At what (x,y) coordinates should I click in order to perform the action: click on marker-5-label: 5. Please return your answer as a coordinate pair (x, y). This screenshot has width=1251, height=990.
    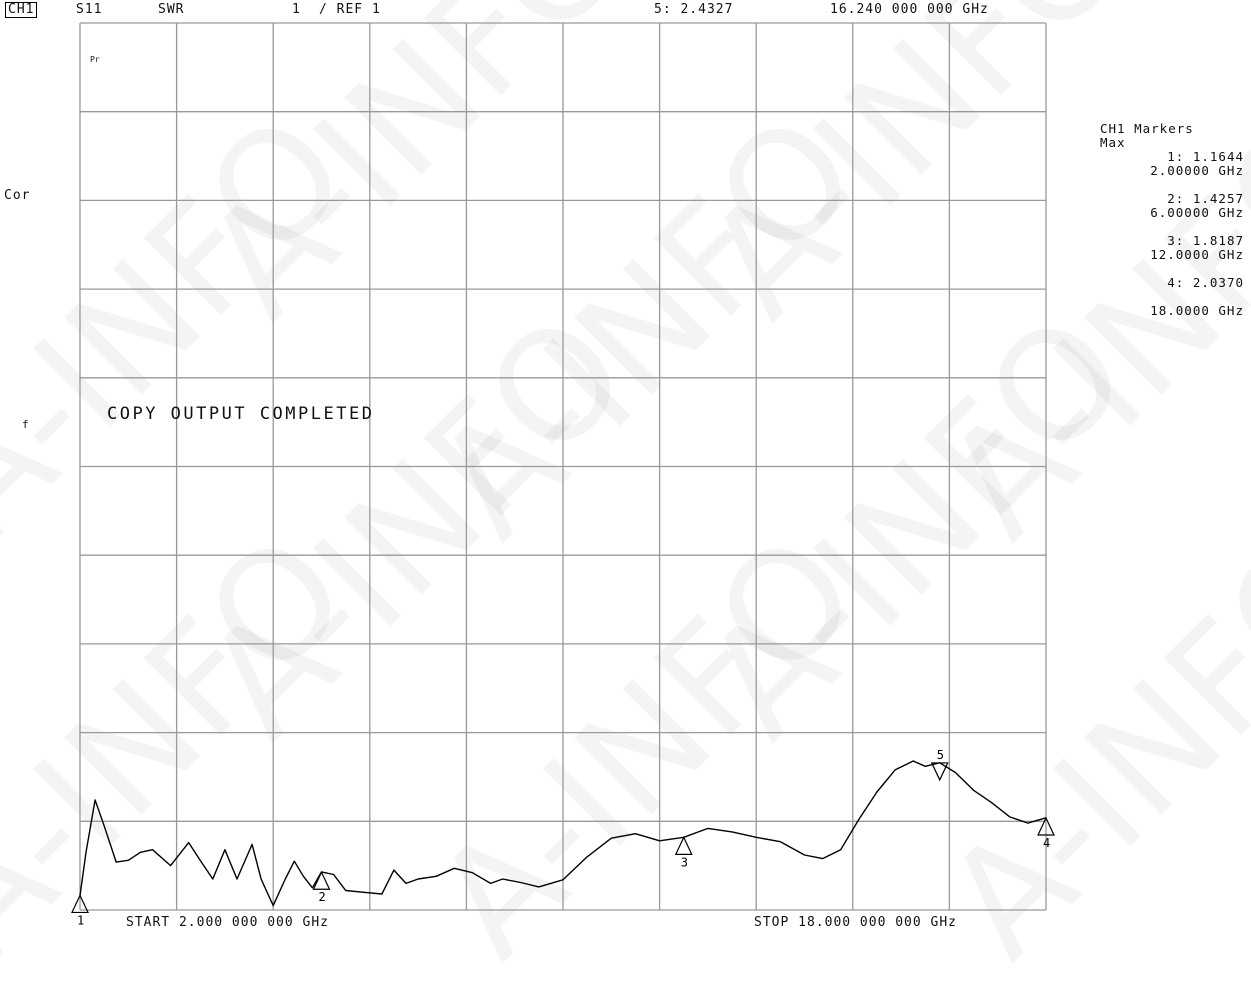
    Looking at the image, I should click on (940, 755).